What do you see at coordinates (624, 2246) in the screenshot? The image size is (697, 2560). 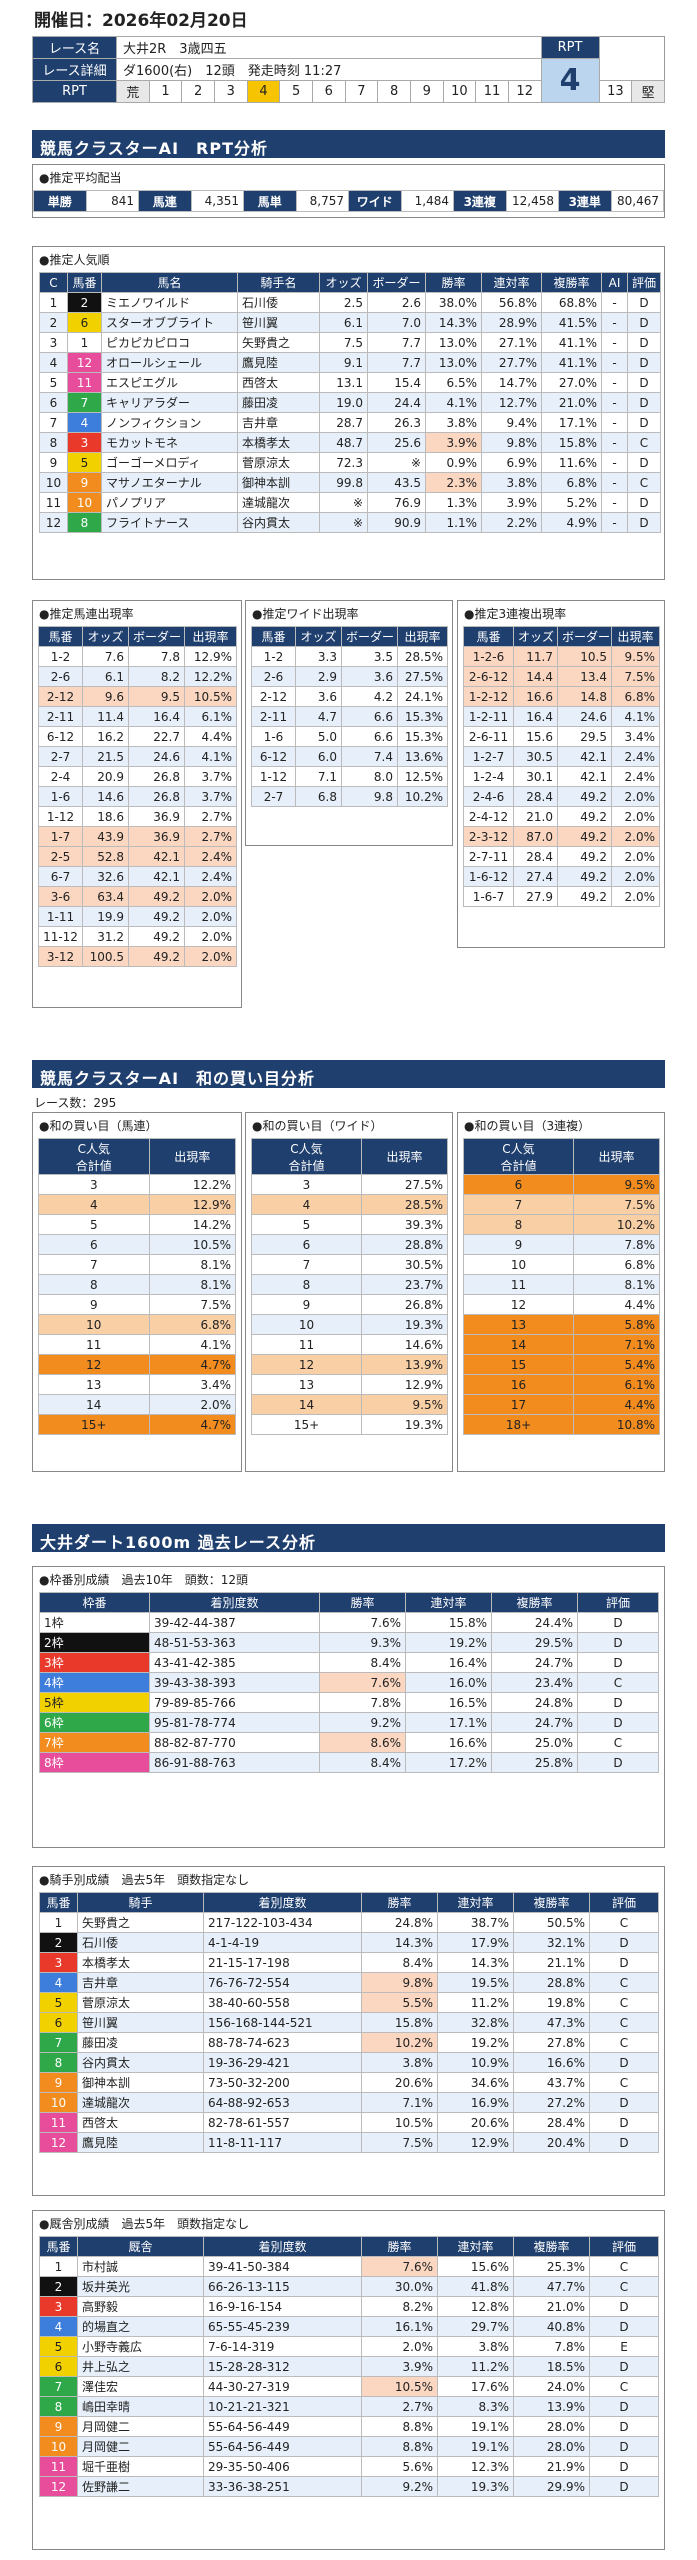 I see `col-header: 評価` at bounding box center [624, 2246].